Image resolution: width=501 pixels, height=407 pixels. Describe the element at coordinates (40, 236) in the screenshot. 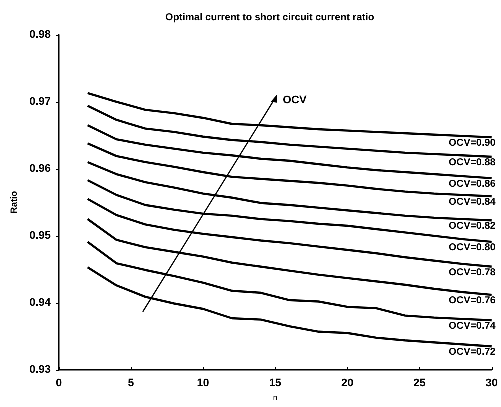

I see `y-tick-label: 0.95` at that location.